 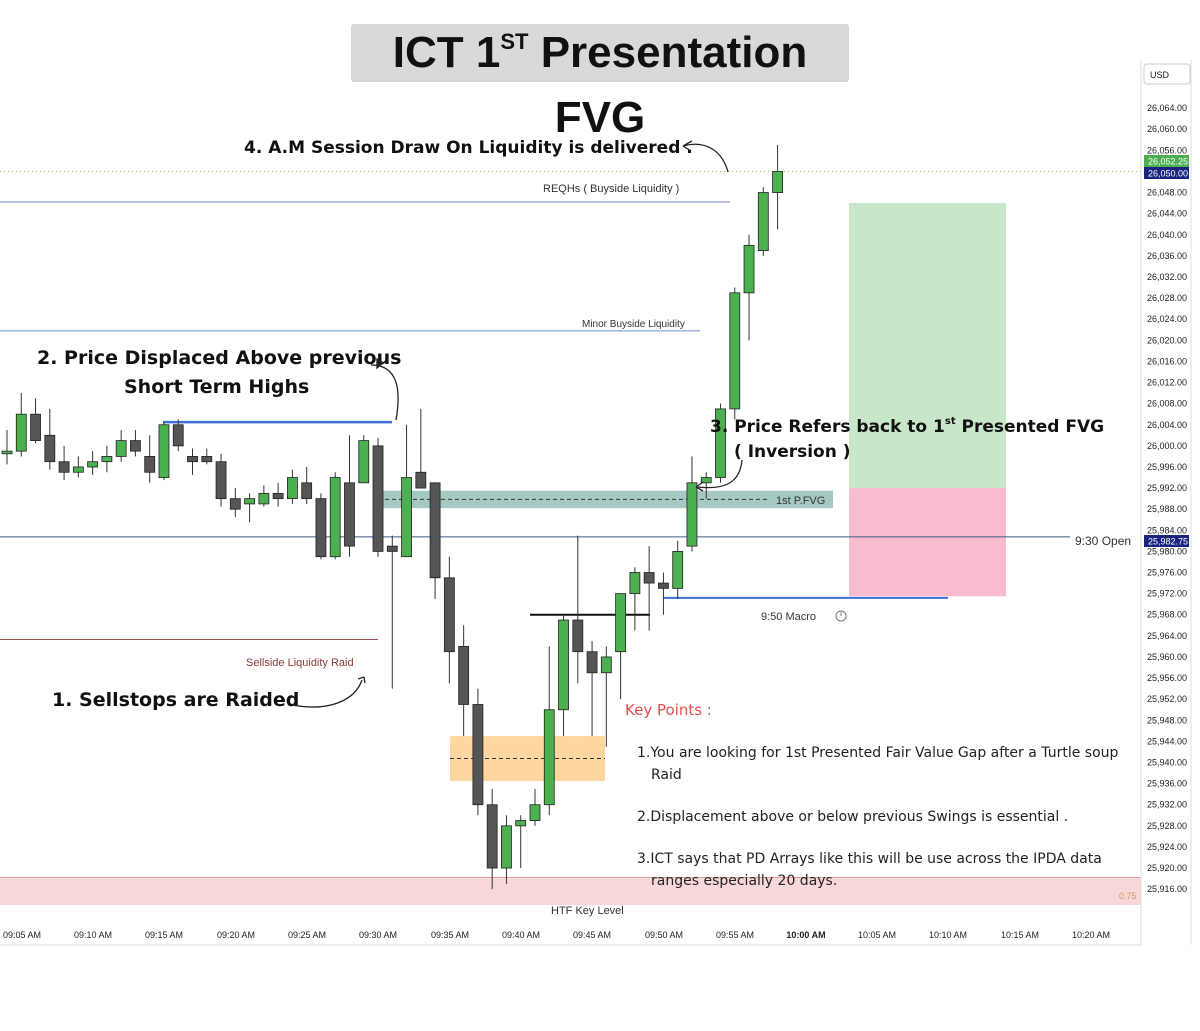 What do you see at coordinates (735, 935) in the screenshot?
I see `time-tick-label: 09:55 AM` at bounding box center [735, 935].